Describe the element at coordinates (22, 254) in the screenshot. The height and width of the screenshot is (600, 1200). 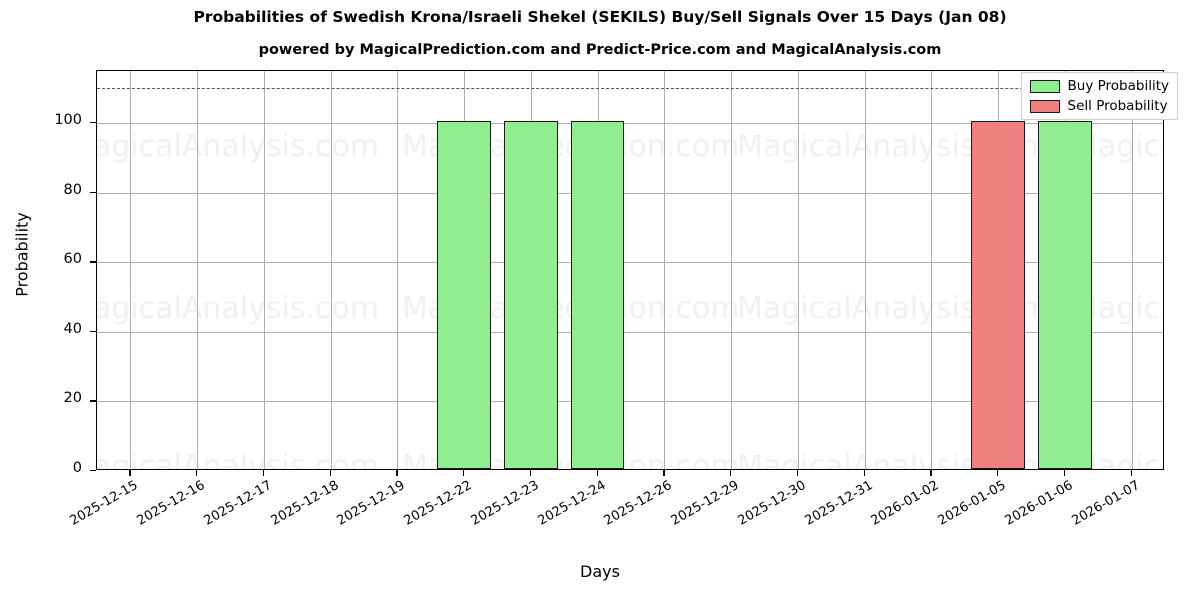
I see `y-axis-title: Probability` at that location.